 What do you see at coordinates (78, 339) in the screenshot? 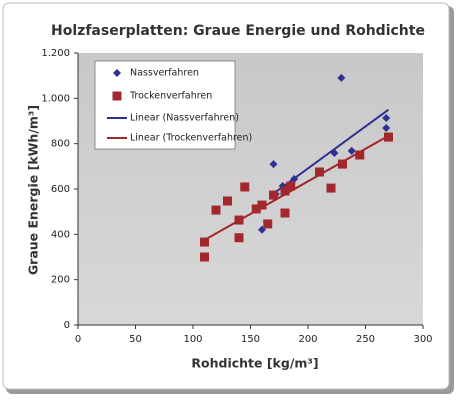
I see `x-tick-label: 0` at bounding box center [78, 339].